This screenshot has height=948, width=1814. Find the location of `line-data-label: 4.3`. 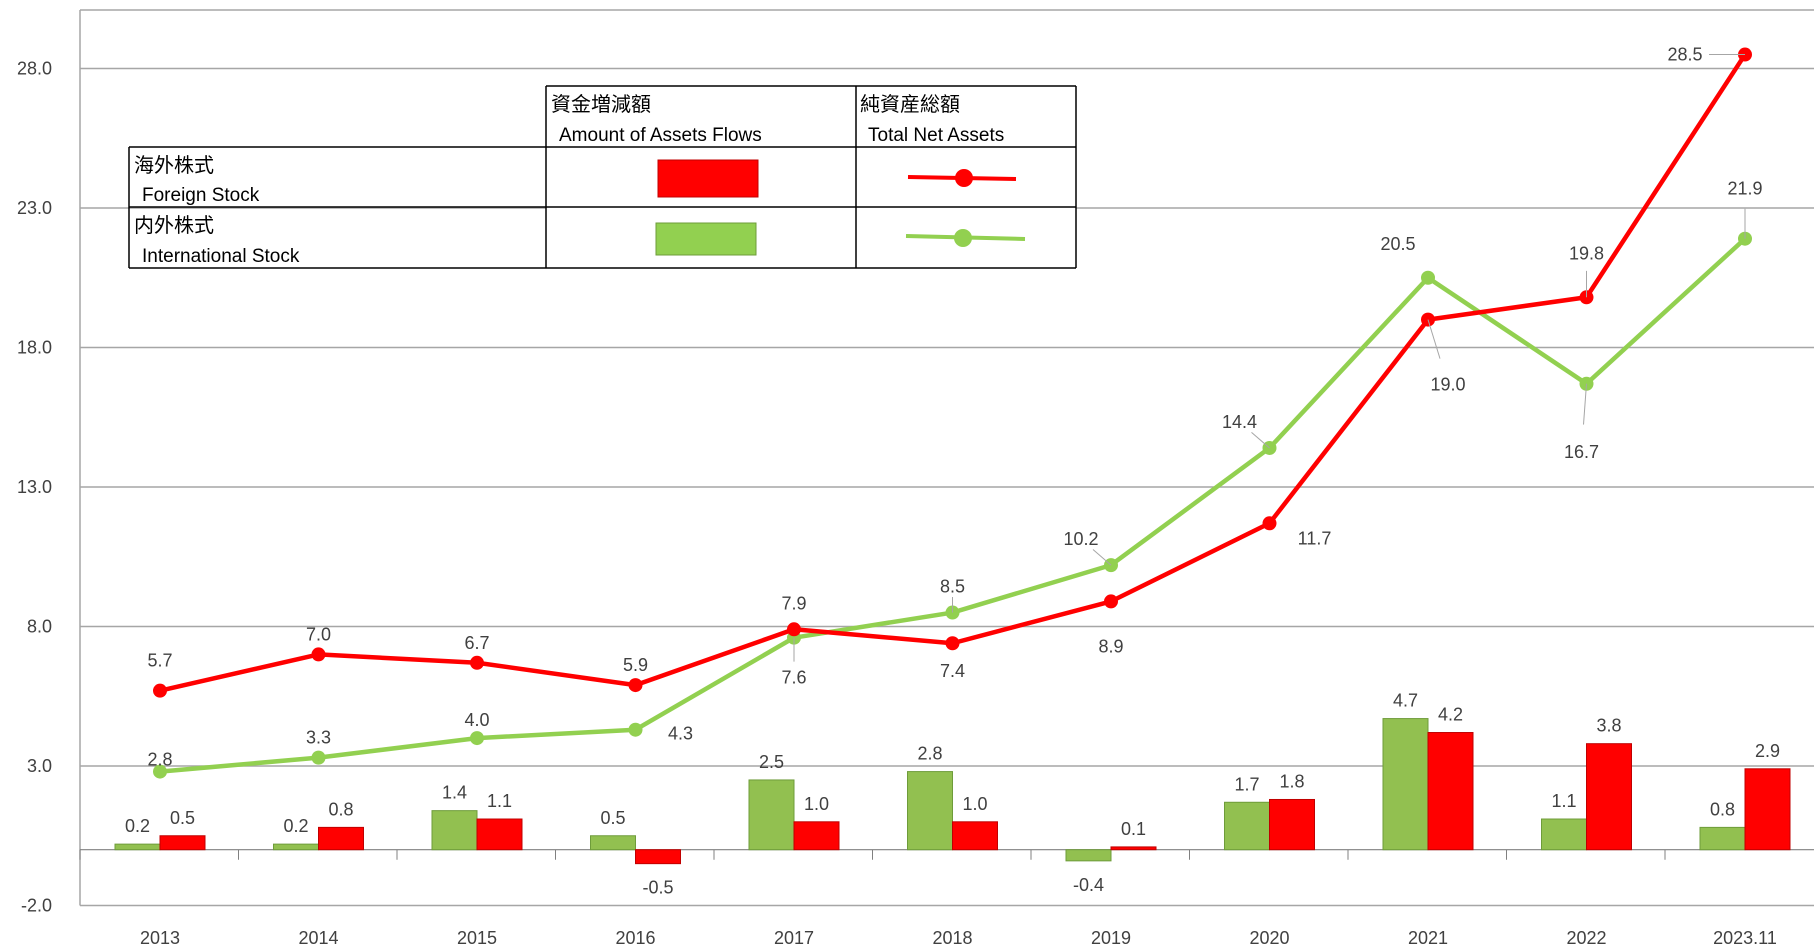

line-data-label: 4.3 is located at coordinates (680, 734).